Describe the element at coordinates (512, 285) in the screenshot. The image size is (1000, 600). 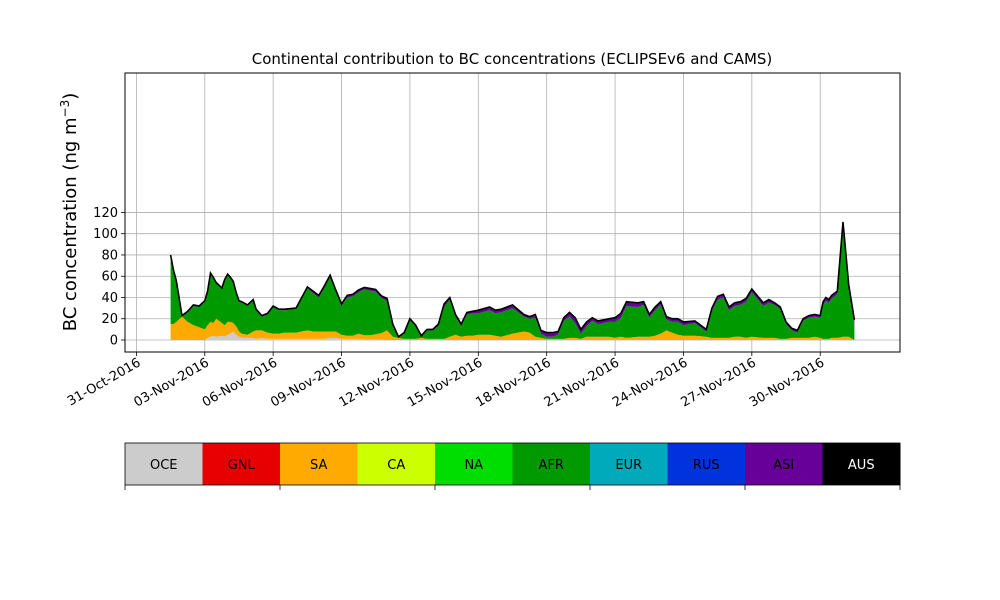
I see `area-afr` at that location.